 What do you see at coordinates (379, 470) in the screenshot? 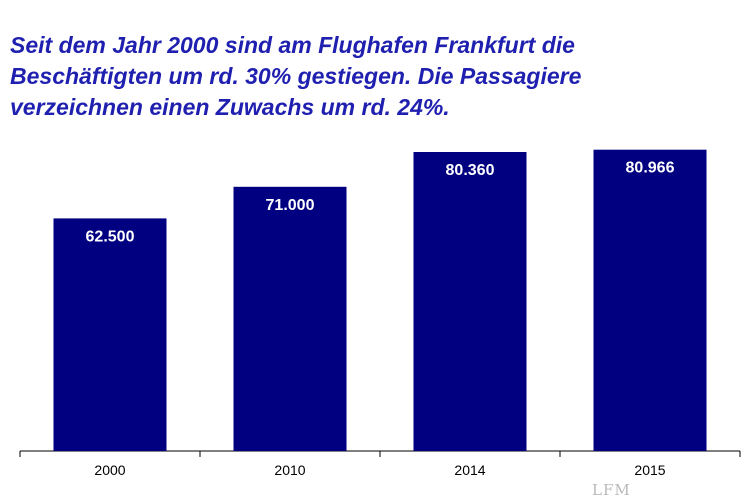
I see `tick-labels-layer: 2000 2010 2014 2015` at bounding box center [379, 470].